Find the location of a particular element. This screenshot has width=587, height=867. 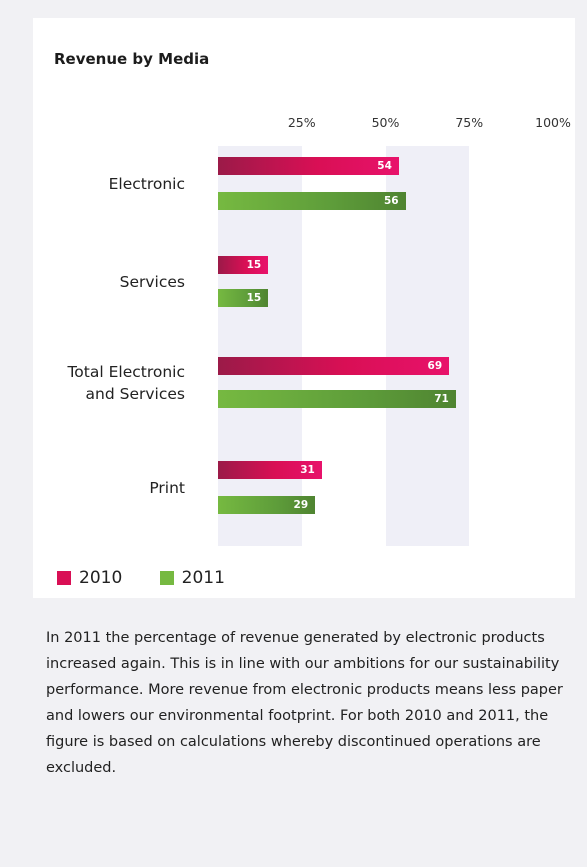

x-tick-label: 25% is located at coordinates (301, 122).